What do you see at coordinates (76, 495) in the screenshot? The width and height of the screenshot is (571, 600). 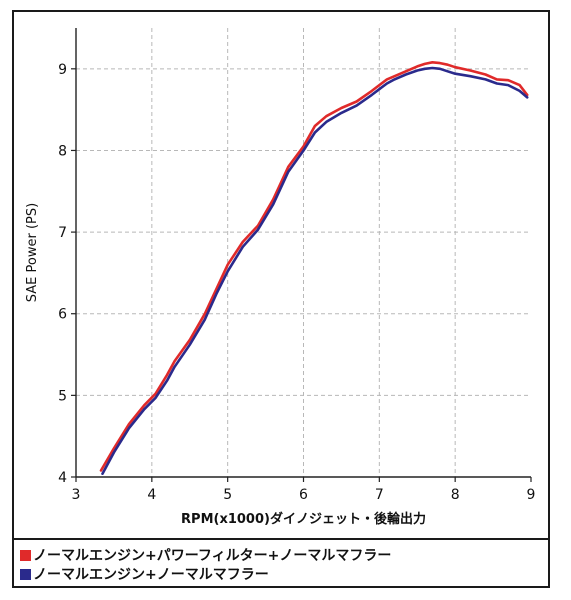 I see `x-tick-label: 3` at bounding box center [76, 495].